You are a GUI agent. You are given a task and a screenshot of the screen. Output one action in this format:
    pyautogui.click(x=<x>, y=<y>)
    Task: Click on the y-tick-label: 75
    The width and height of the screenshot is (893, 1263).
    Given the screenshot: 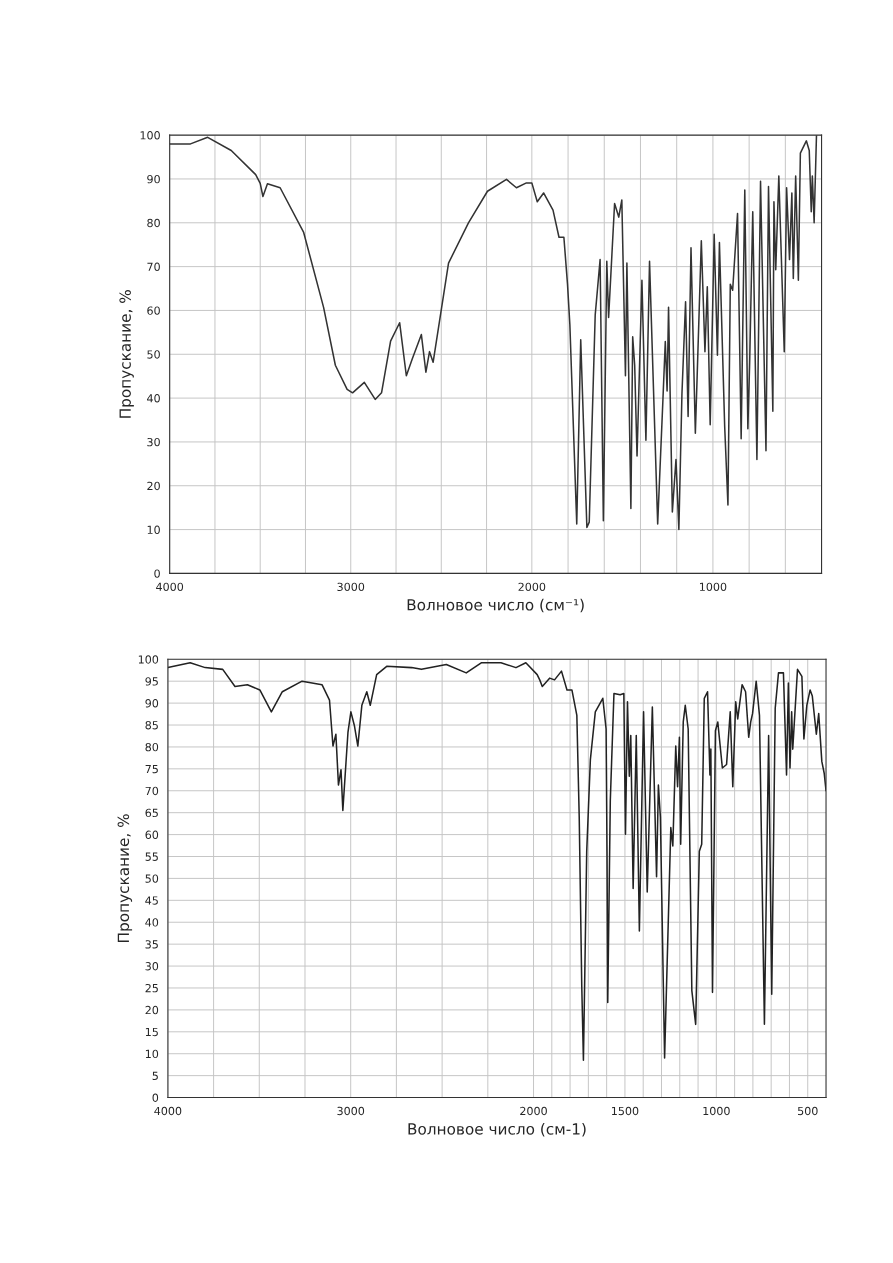 What is the action you would take?
    pyautogui.click(x=151, y=769)
    